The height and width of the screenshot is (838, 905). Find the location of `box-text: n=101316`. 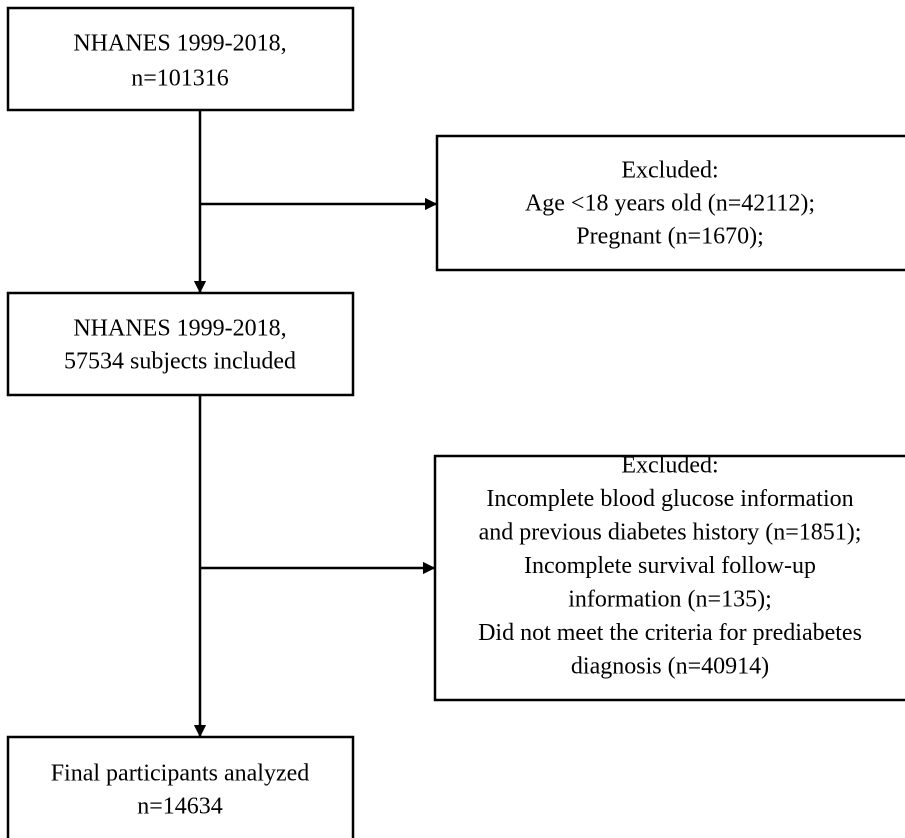

box-text: n=101316 is located at coordinates (180, 79).